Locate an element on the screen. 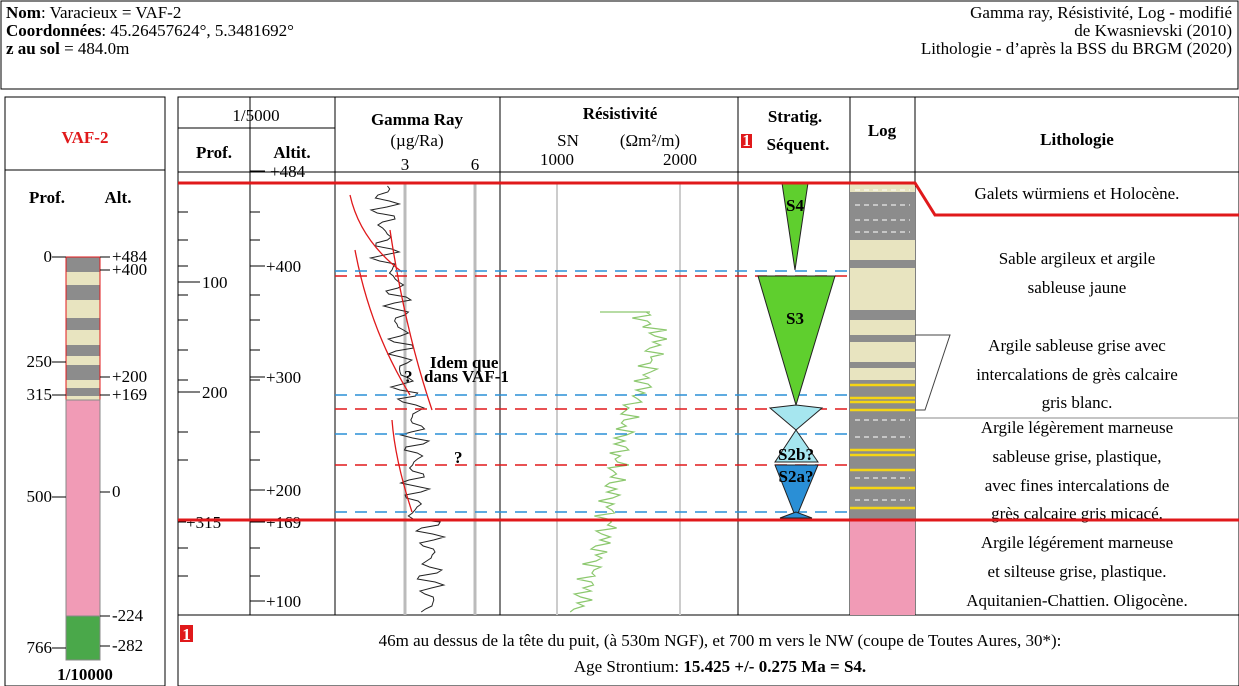  depth-label: 200 is located at coordinates (215, 392).